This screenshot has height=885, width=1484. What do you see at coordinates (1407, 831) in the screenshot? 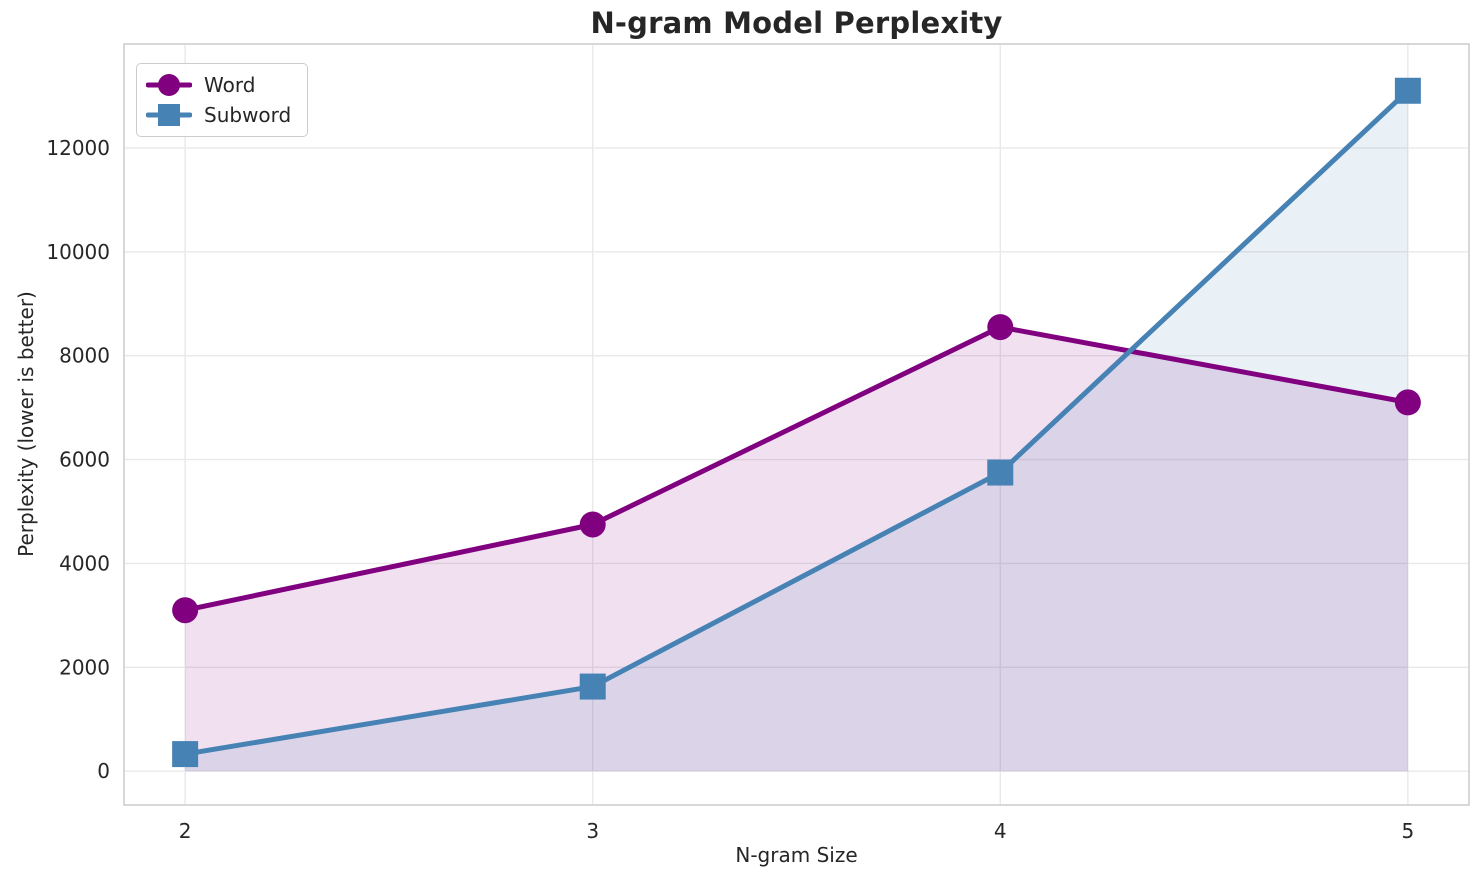
I see `x-tick-label: 5` at bounding box center [1407, 831].